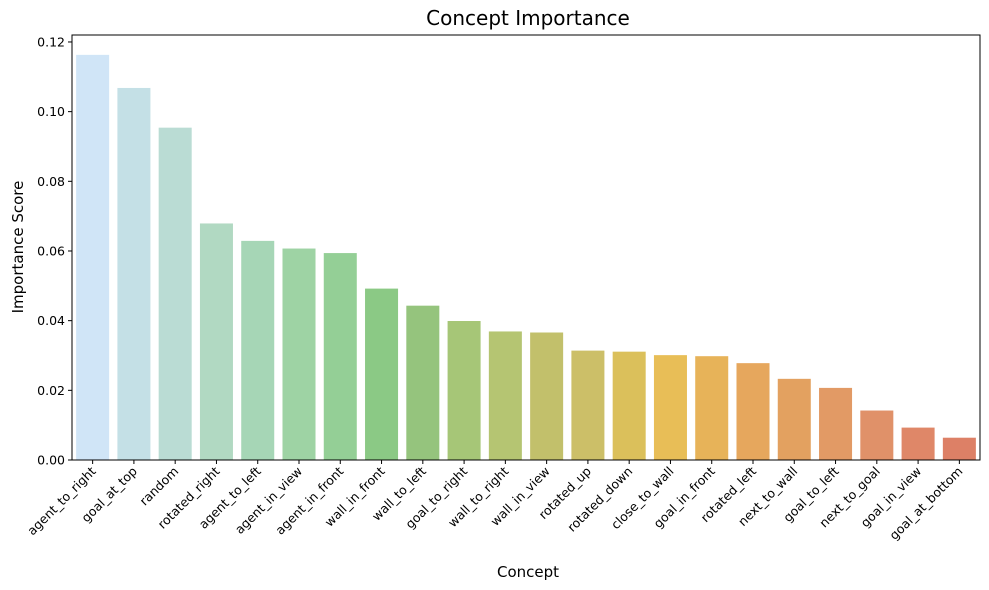  I want to click on x-tick-label: goal_at_bottom, so click(925, 503).